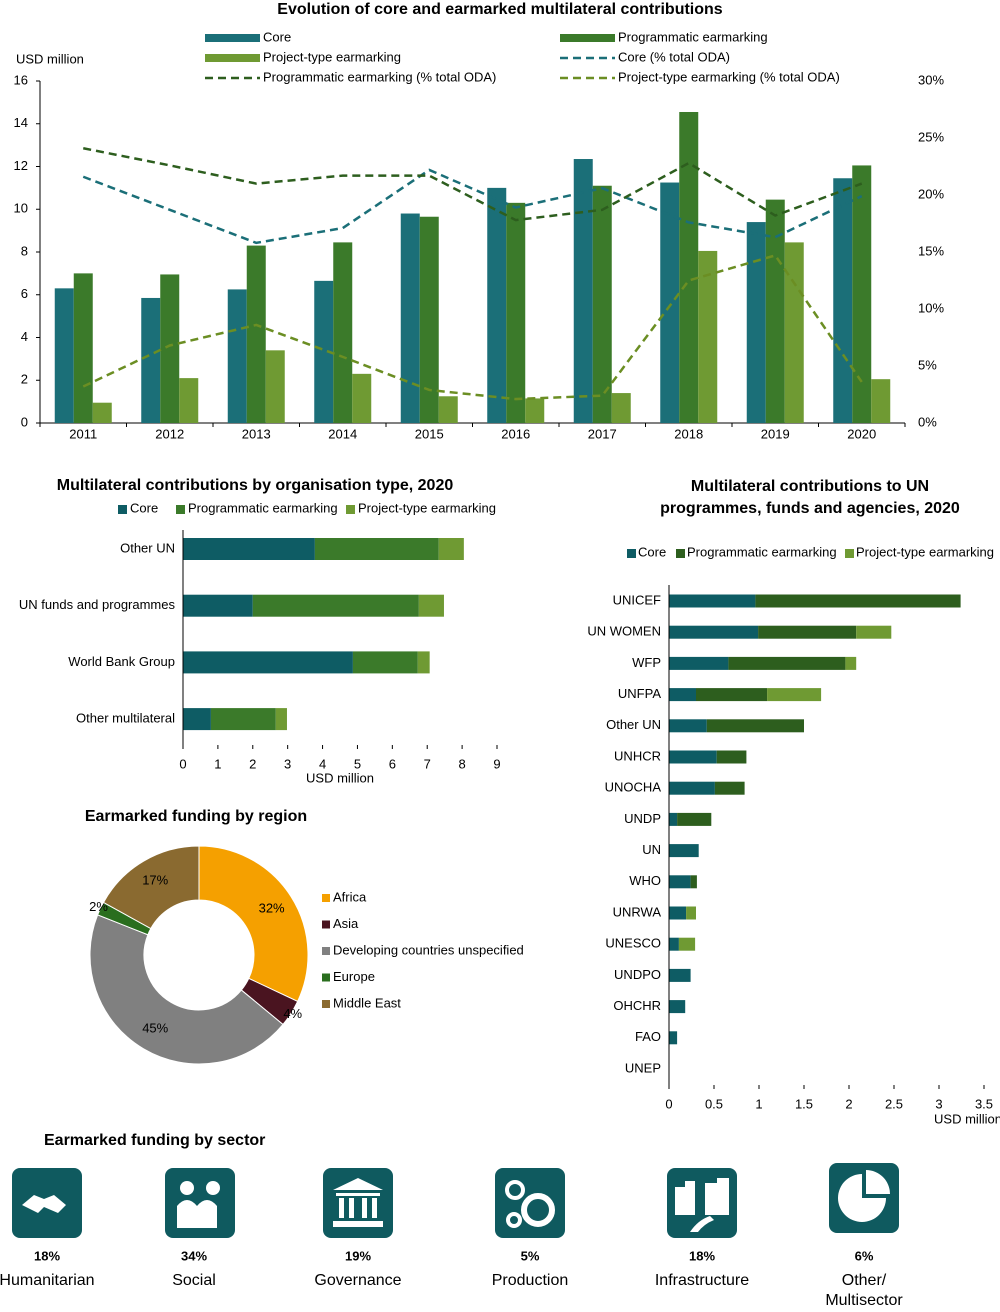 The width and height of the screenshot is (1000, 1312). I want to click on x-axis-label: USD million, so click(340, 777).